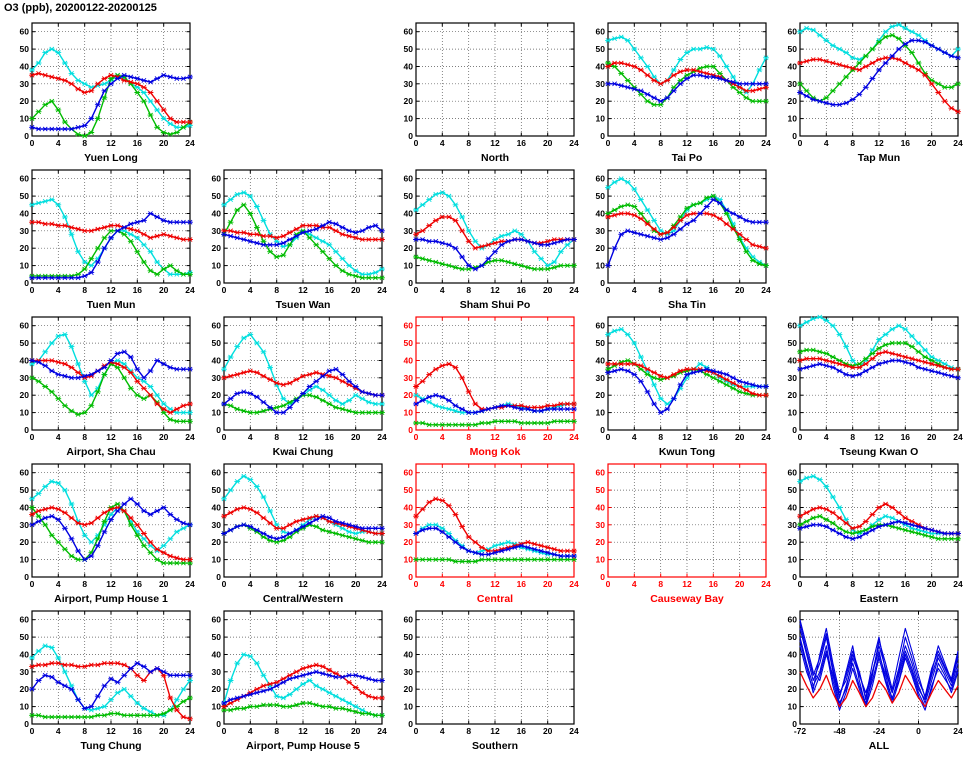 This screenshot has height=758, width=965. I want to click on chart-canvas: 0 4 8 12 16 20 24 0 10 20 30 40 50 60 Eastern, so click(875, 534).